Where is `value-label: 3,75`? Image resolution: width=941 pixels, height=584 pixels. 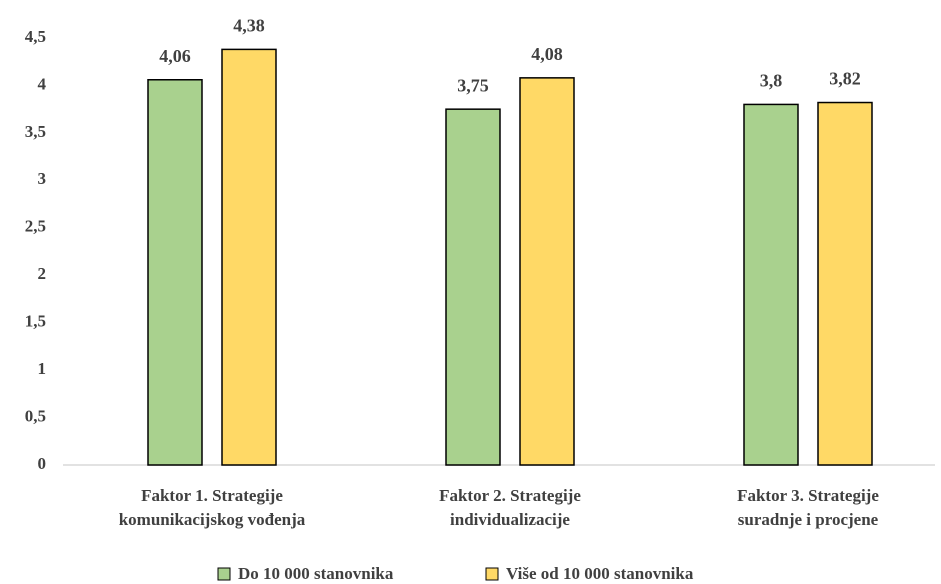 value-label: 3,75 is located at coordinates (473, 85).